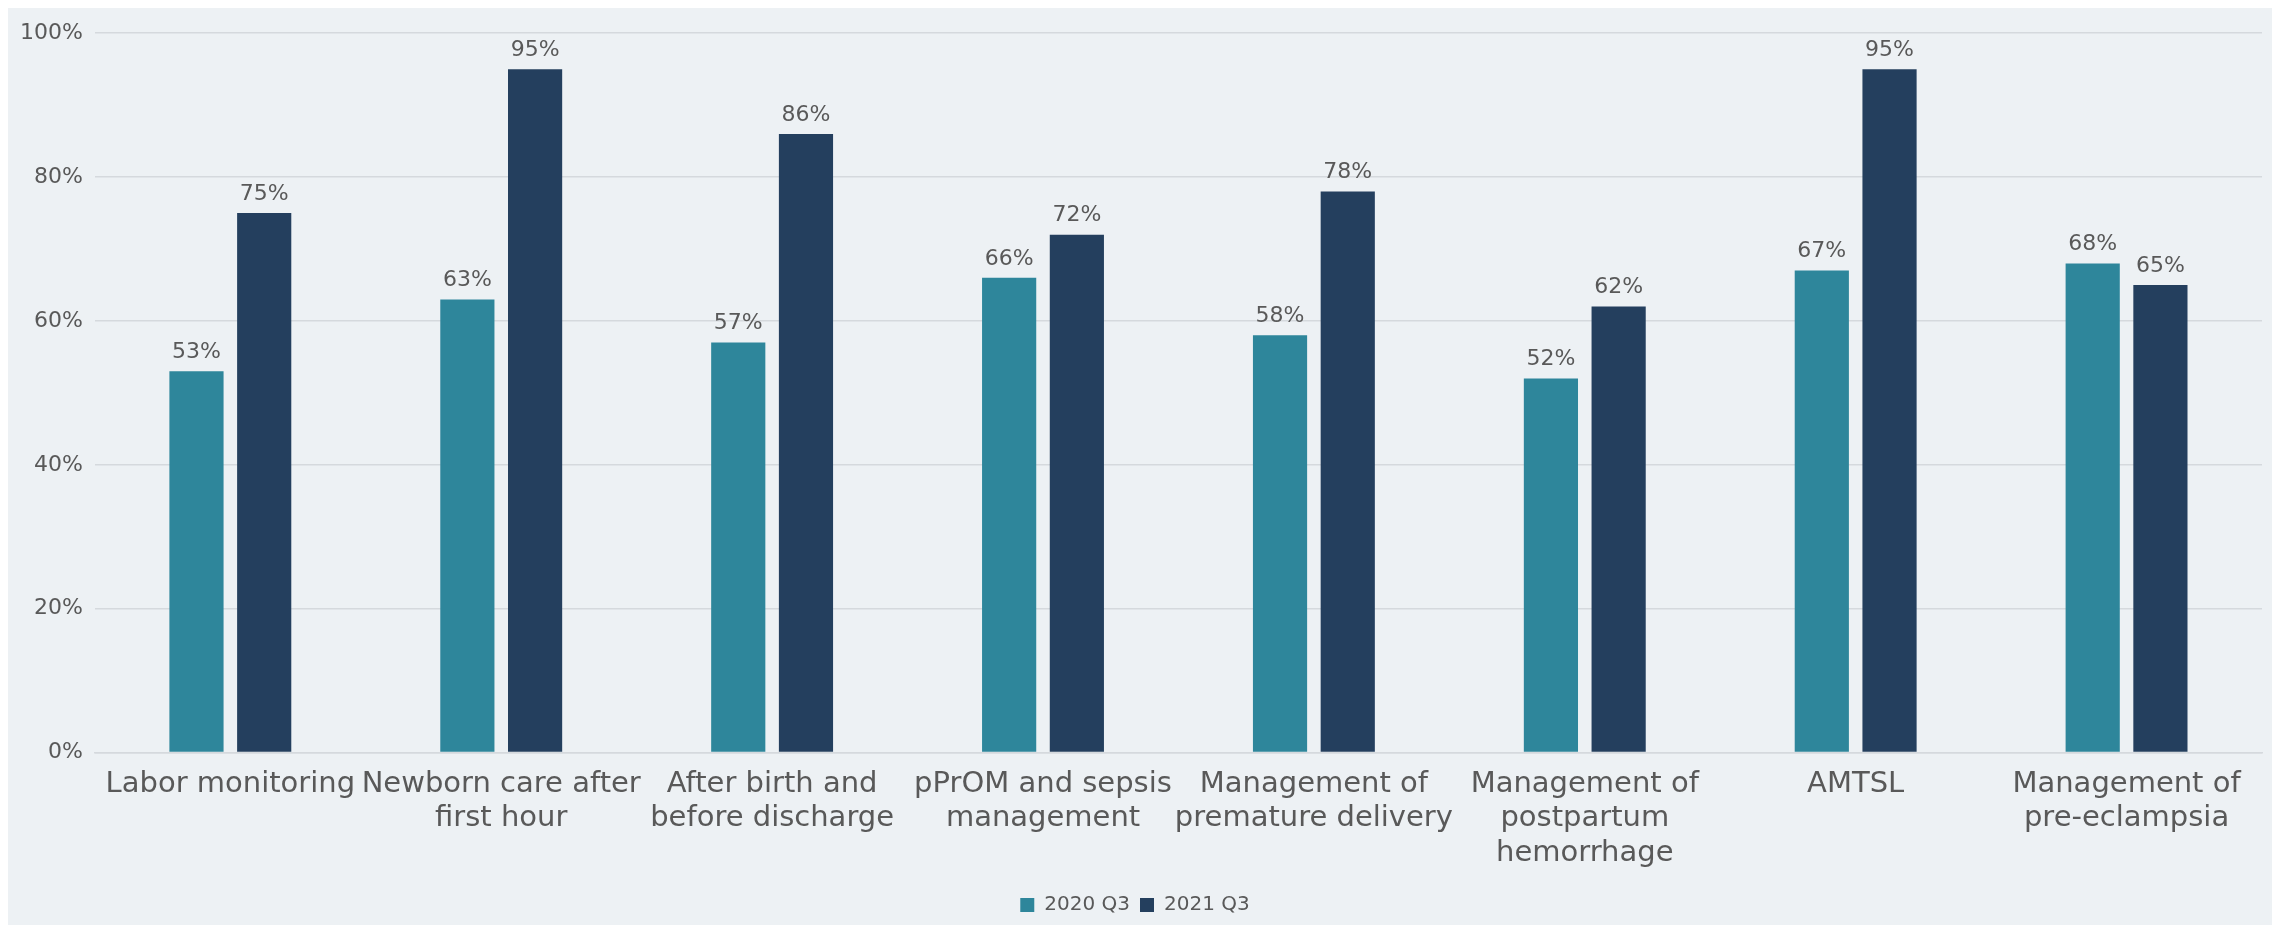 This screenshot has height=933, width=2280. Describe the element at coordinates (1551, 358) in the screenshot. I see `data-label: 52%` at that location.